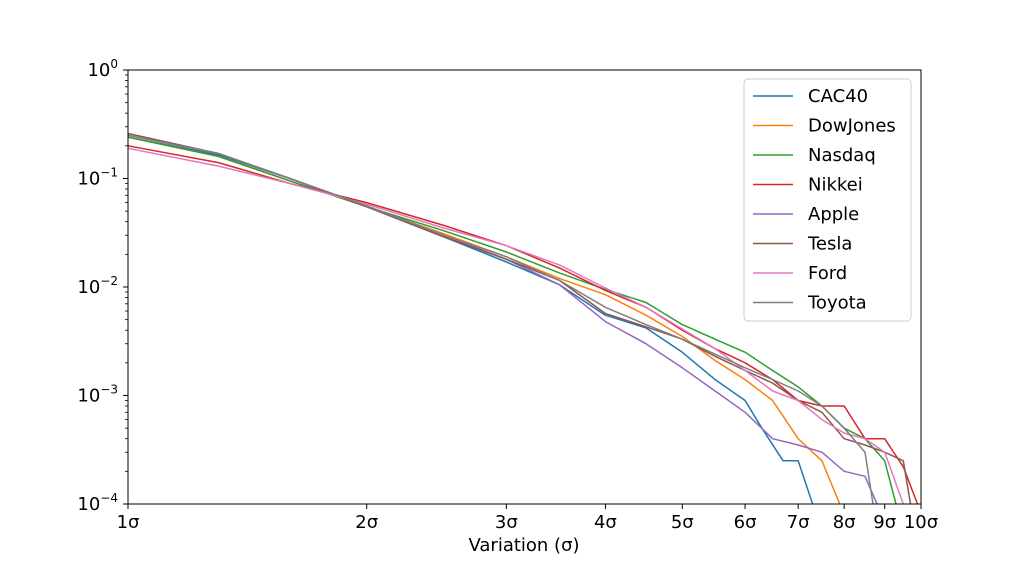 Image resolution: width=1024 pixels, height=576 pixels. Describe the element at coordinates (842, 155) in the screenshot. I see `legend-label-nasdaq: Nasdaq` at that location.